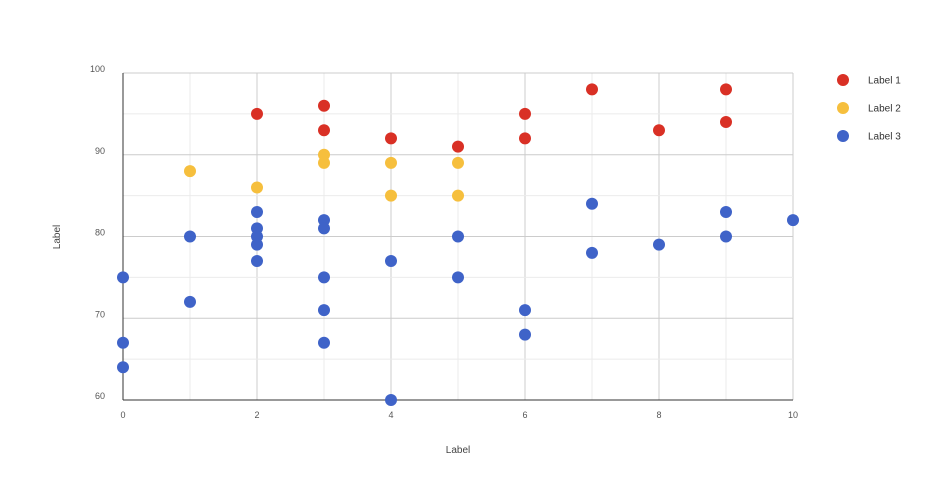 This screenshot has height=487, width=932. What do you see at coordinates (100, 233) in the screenshot?
I see `y-tick-label: 80` at bounding box center [100, 233].